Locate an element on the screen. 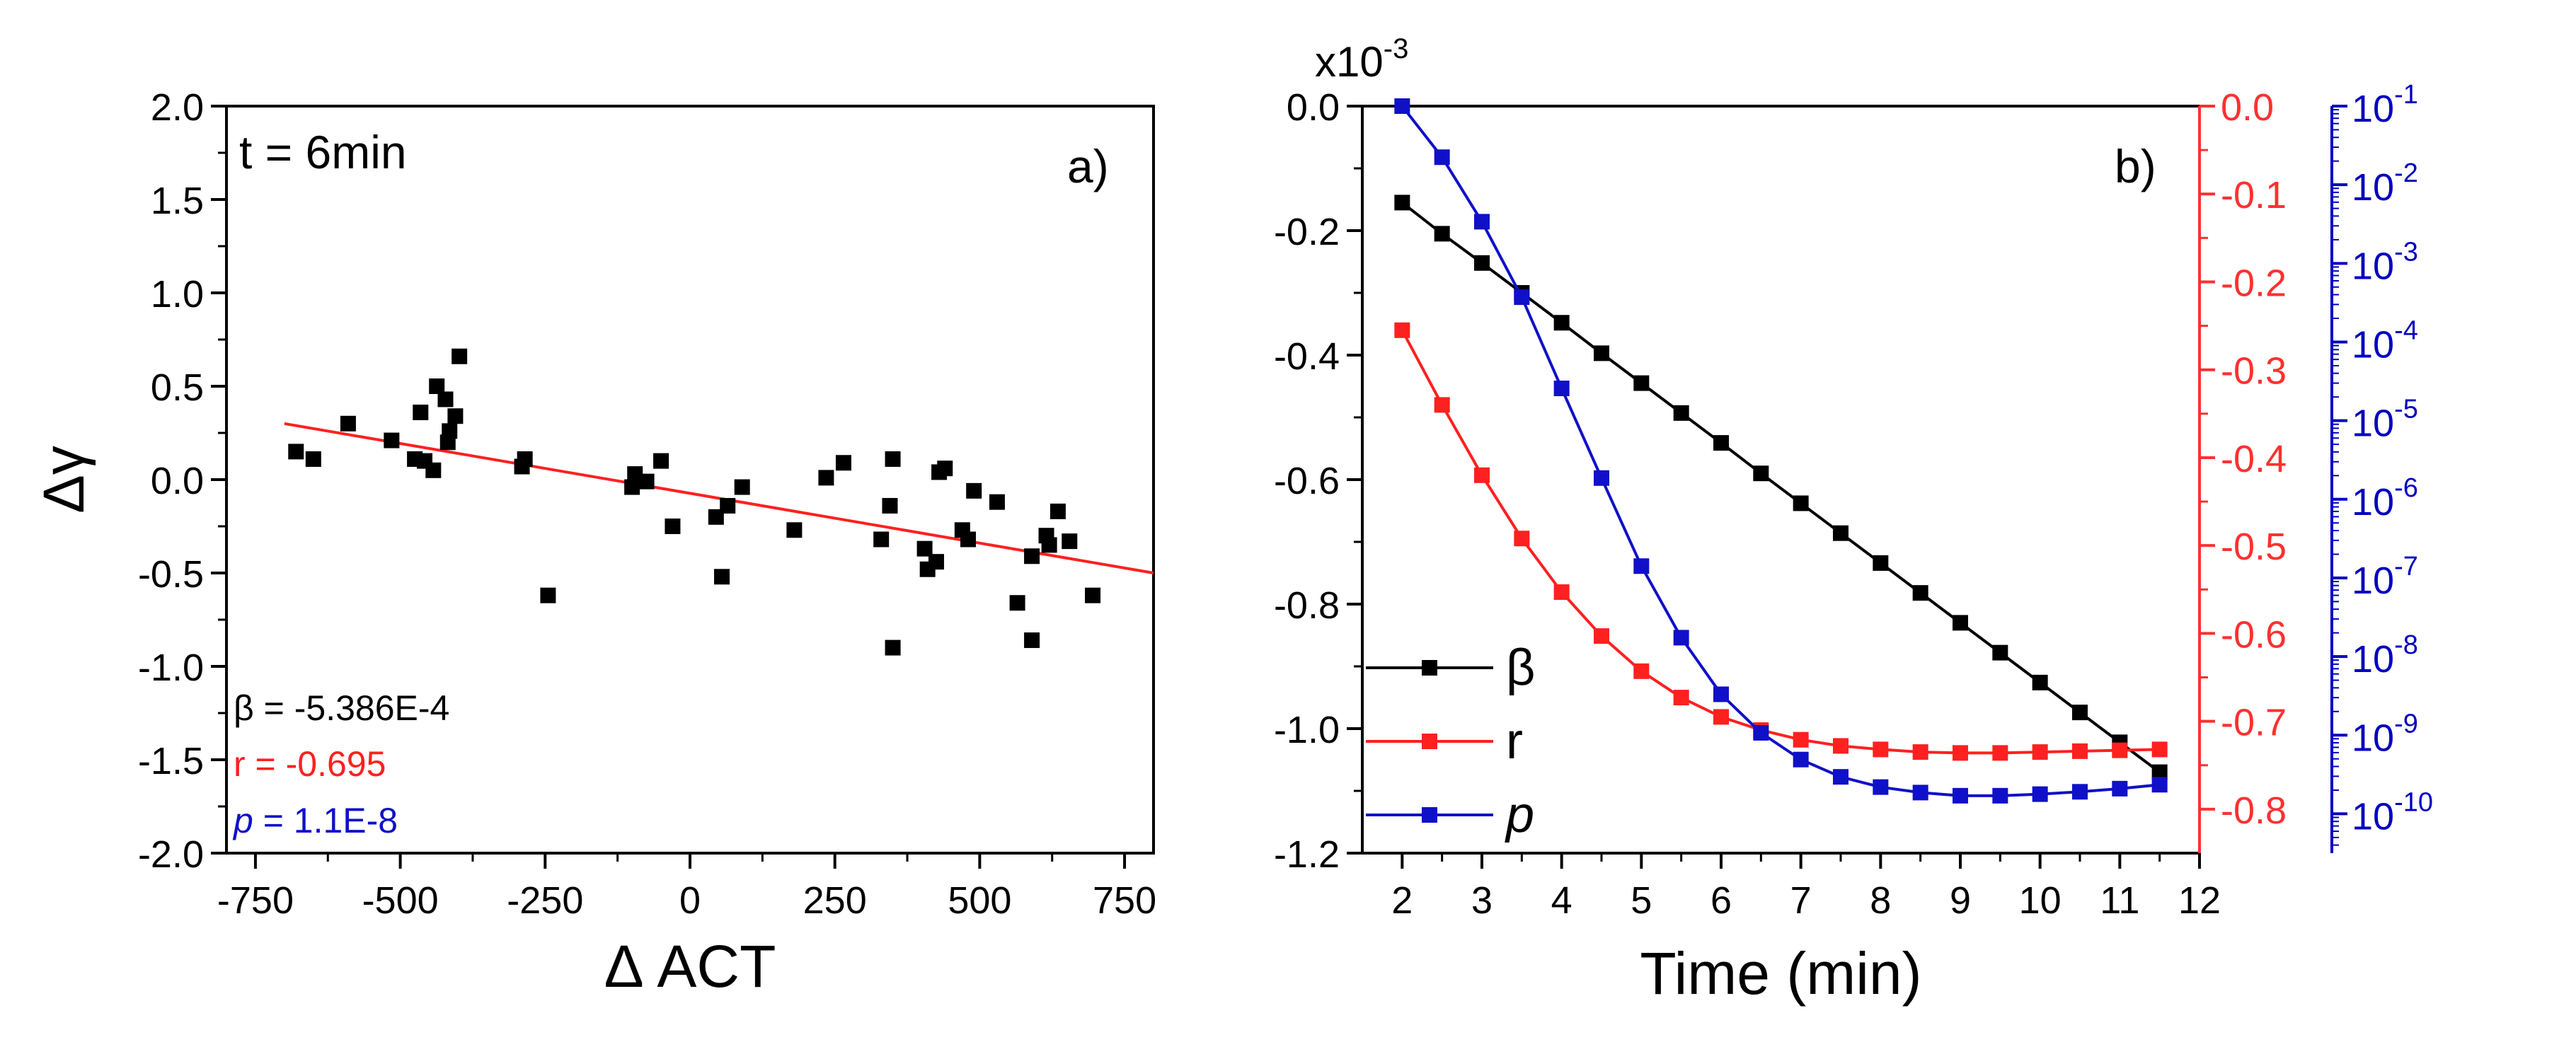  x-tick-label: 9 is located at coordinates (1961, 900).